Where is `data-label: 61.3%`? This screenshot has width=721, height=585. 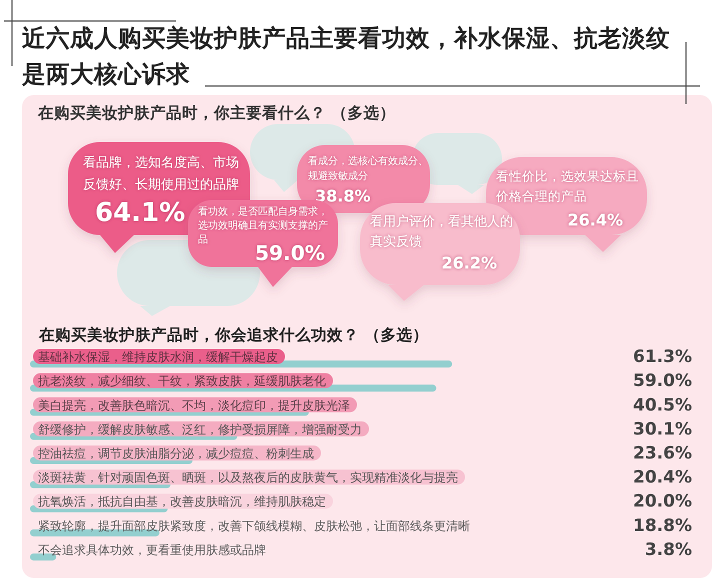
data-label: 61.3% is located at coordinates (662, 357).